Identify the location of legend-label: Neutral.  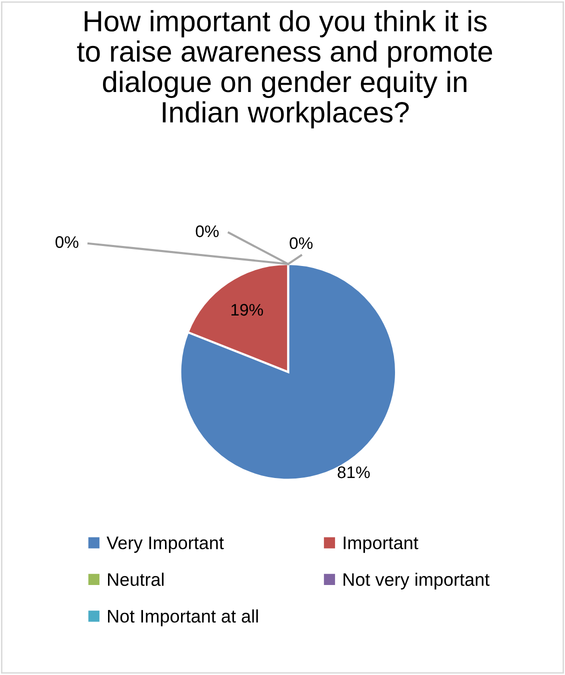
(136, 579).